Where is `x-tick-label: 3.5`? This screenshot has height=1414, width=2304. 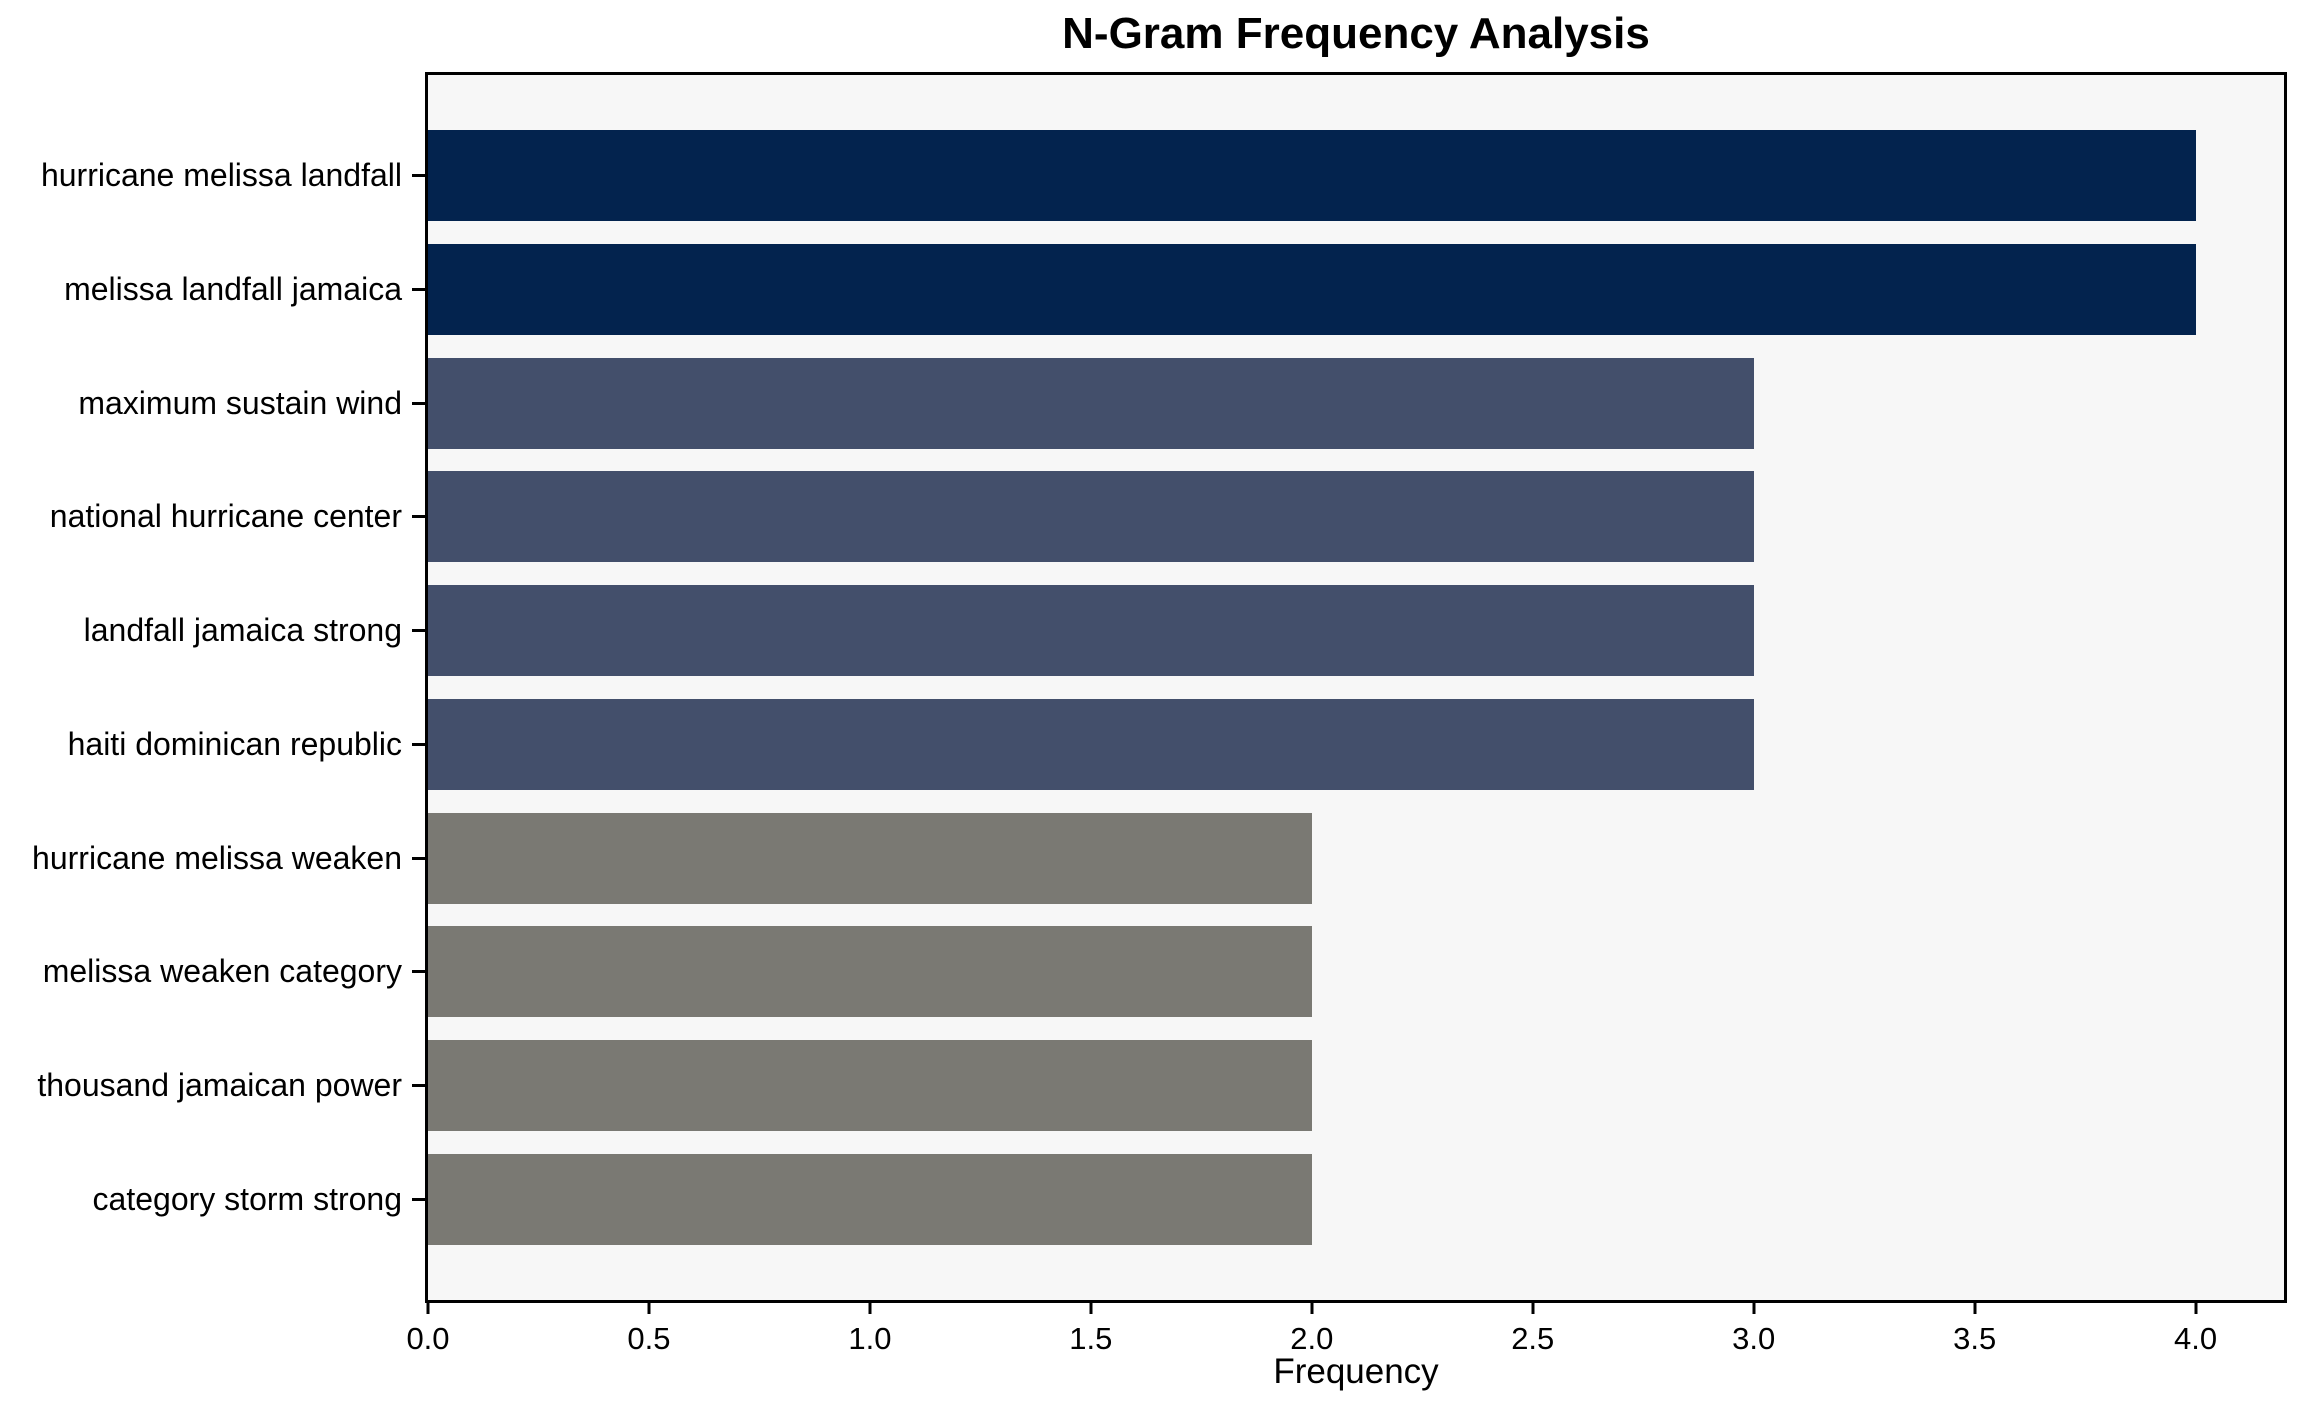
x-tick-label: 3.5 is located at coordinates (1975, 1338).